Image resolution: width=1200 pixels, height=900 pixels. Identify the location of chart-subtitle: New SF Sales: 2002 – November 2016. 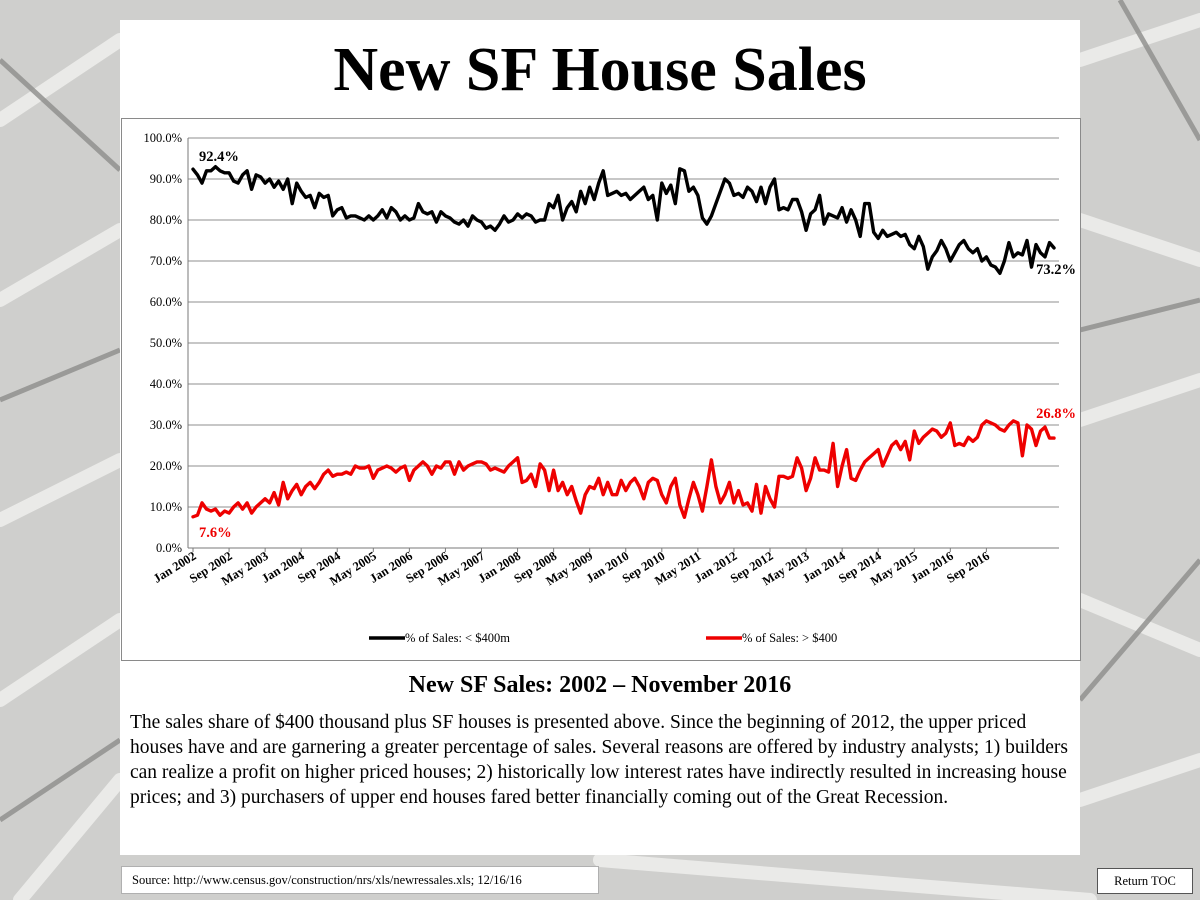
(600, 685).